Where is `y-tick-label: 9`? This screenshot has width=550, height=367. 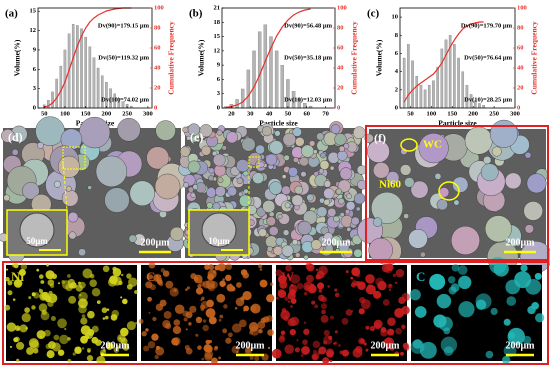 y-tick-label: 9 is located at coordinates (35, 49).